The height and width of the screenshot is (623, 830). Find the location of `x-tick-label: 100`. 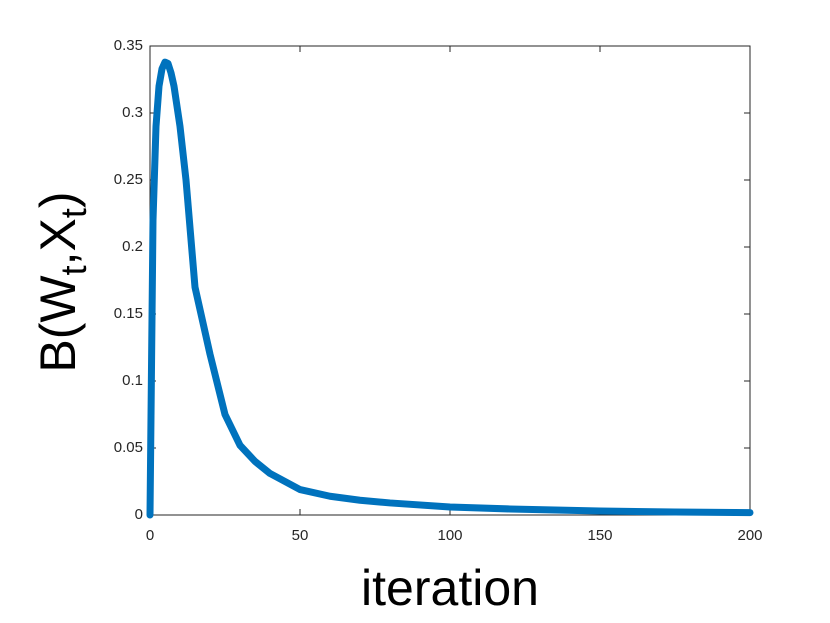

x-tick-label: 100 is located at coordinates (449, 535).